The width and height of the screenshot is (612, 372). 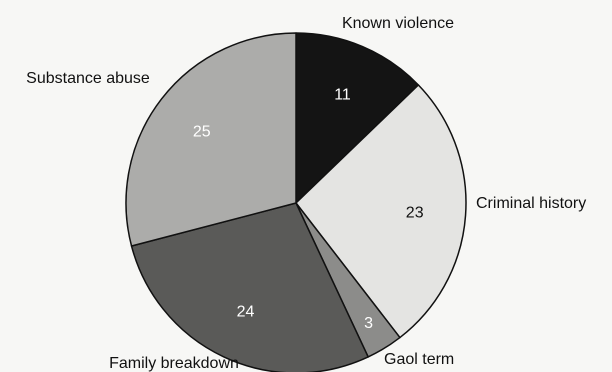 I want to click on pie-slice-known-violence, so click(x=357, y=118).